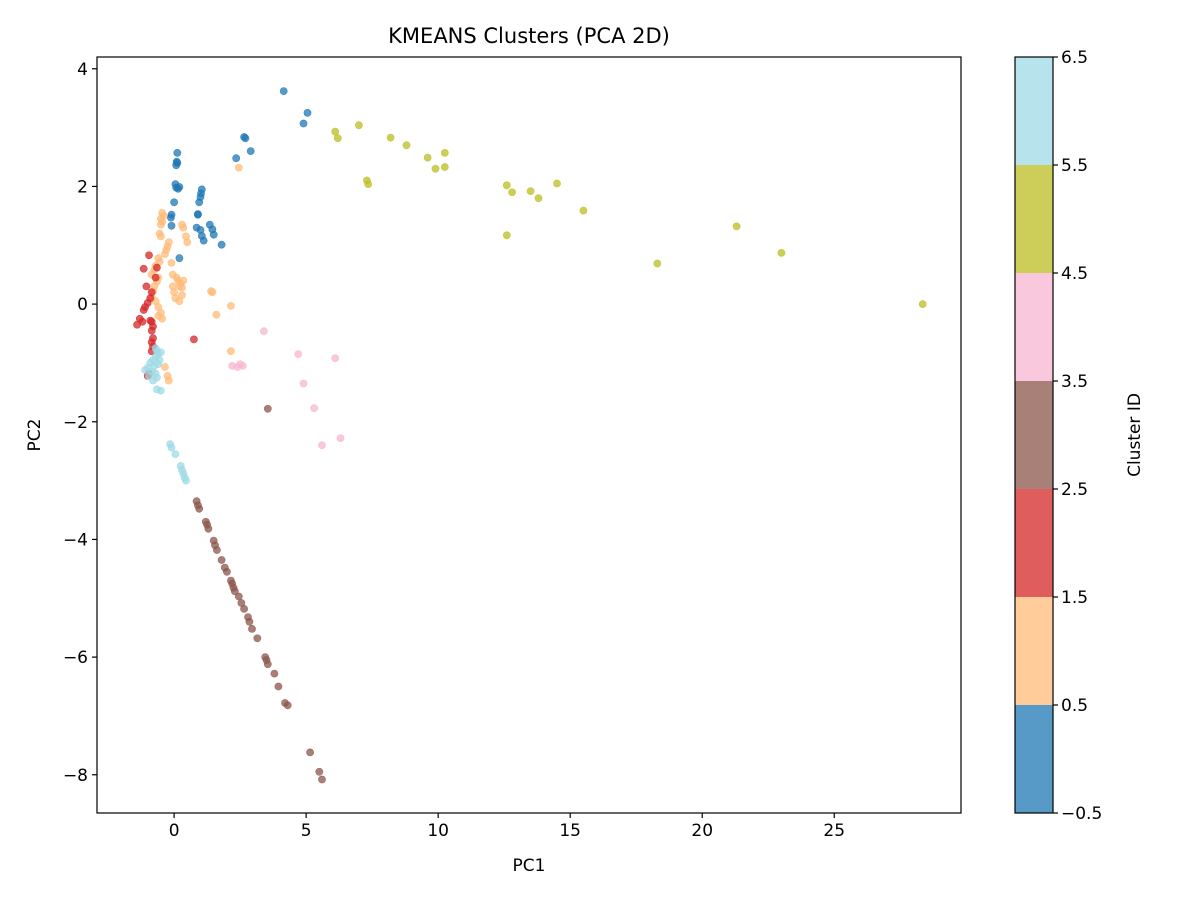 The width and height of the screenshot is (1200, 900). Describe the element at coordinates (1135, 435) in the screenshot. I see `colorbar-label: Cluster ID` at that location.